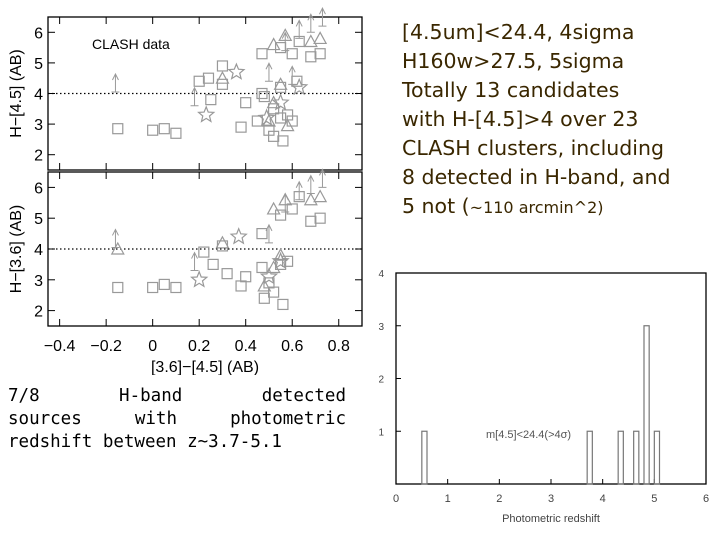  I want to click on clash-data-label: CLASH data, so click(131, 44).